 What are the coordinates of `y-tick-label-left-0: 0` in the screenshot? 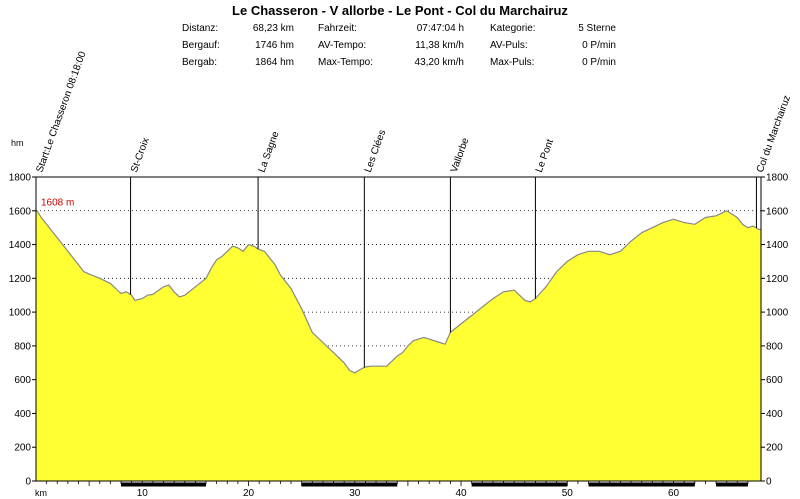 It's located at (28, 482).